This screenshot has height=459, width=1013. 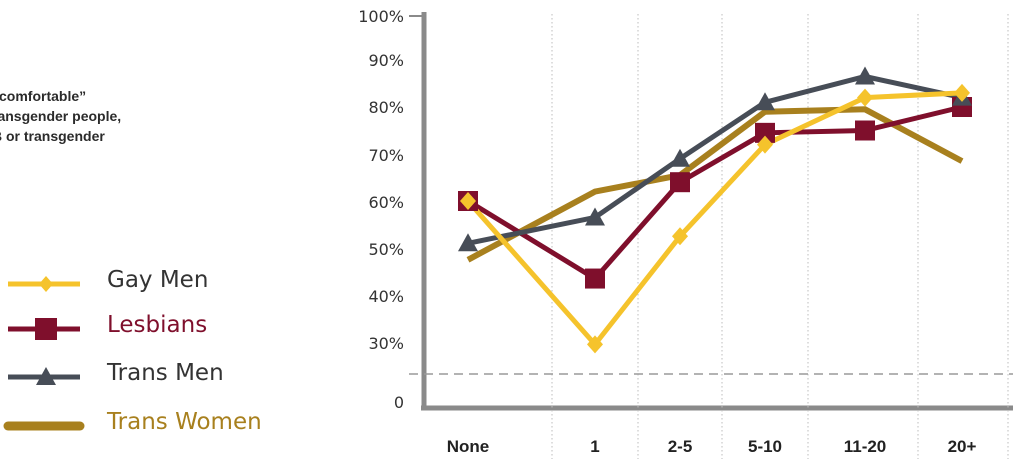 I want to click on description-line: “comfortable”, so click(x=43, y=96).